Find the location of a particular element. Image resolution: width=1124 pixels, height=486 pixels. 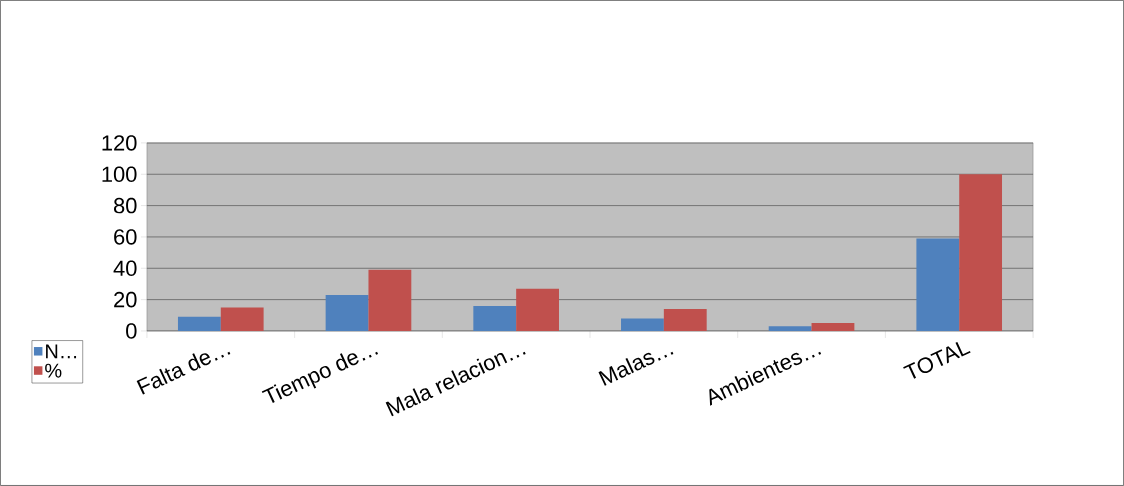

y-tick-label: 20 is located at coordinates (125, 299).